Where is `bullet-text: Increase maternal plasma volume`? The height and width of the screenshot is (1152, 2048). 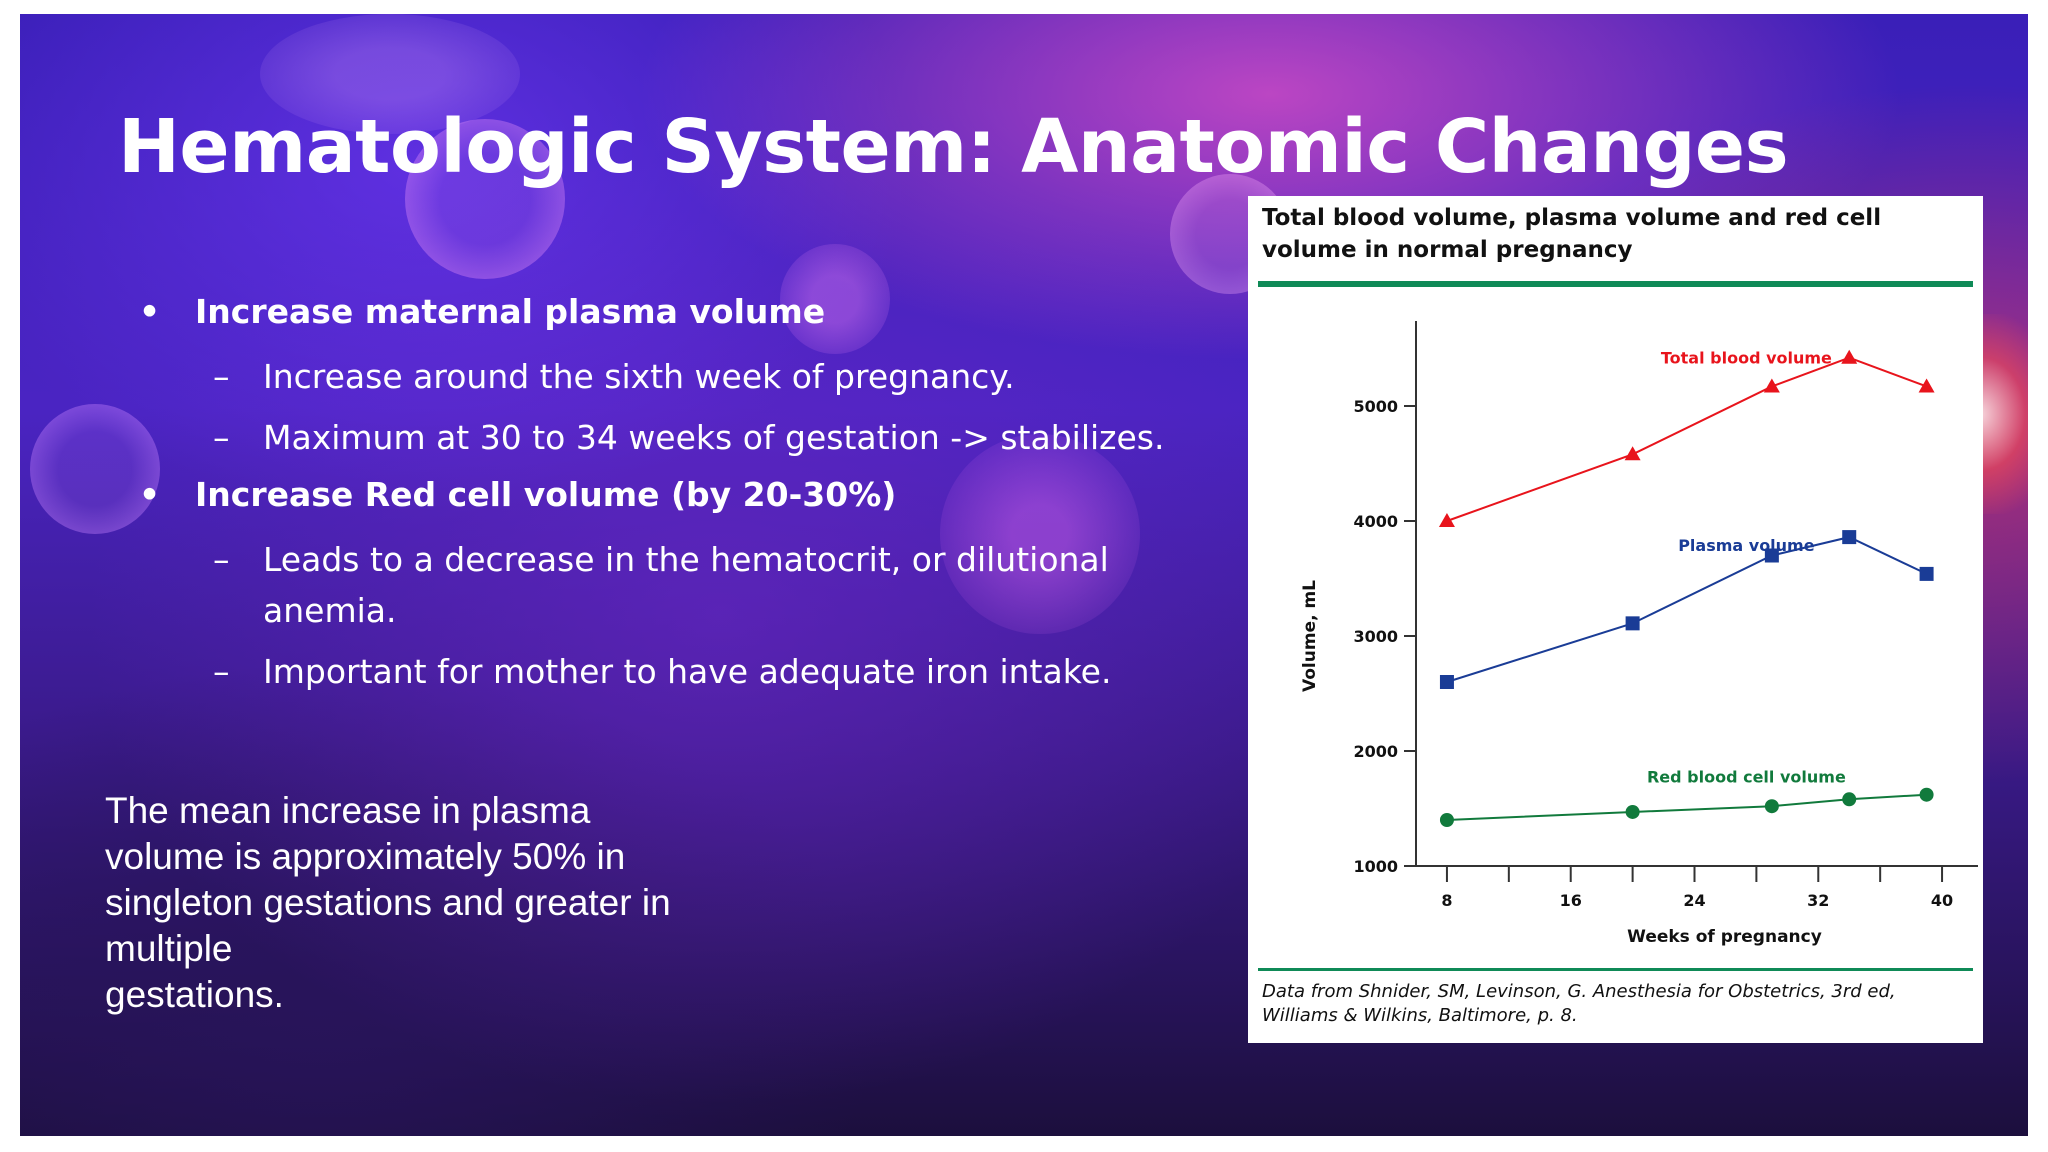
bullet-text: Increase maternal plasma volume is located at coordinates (510, 311).